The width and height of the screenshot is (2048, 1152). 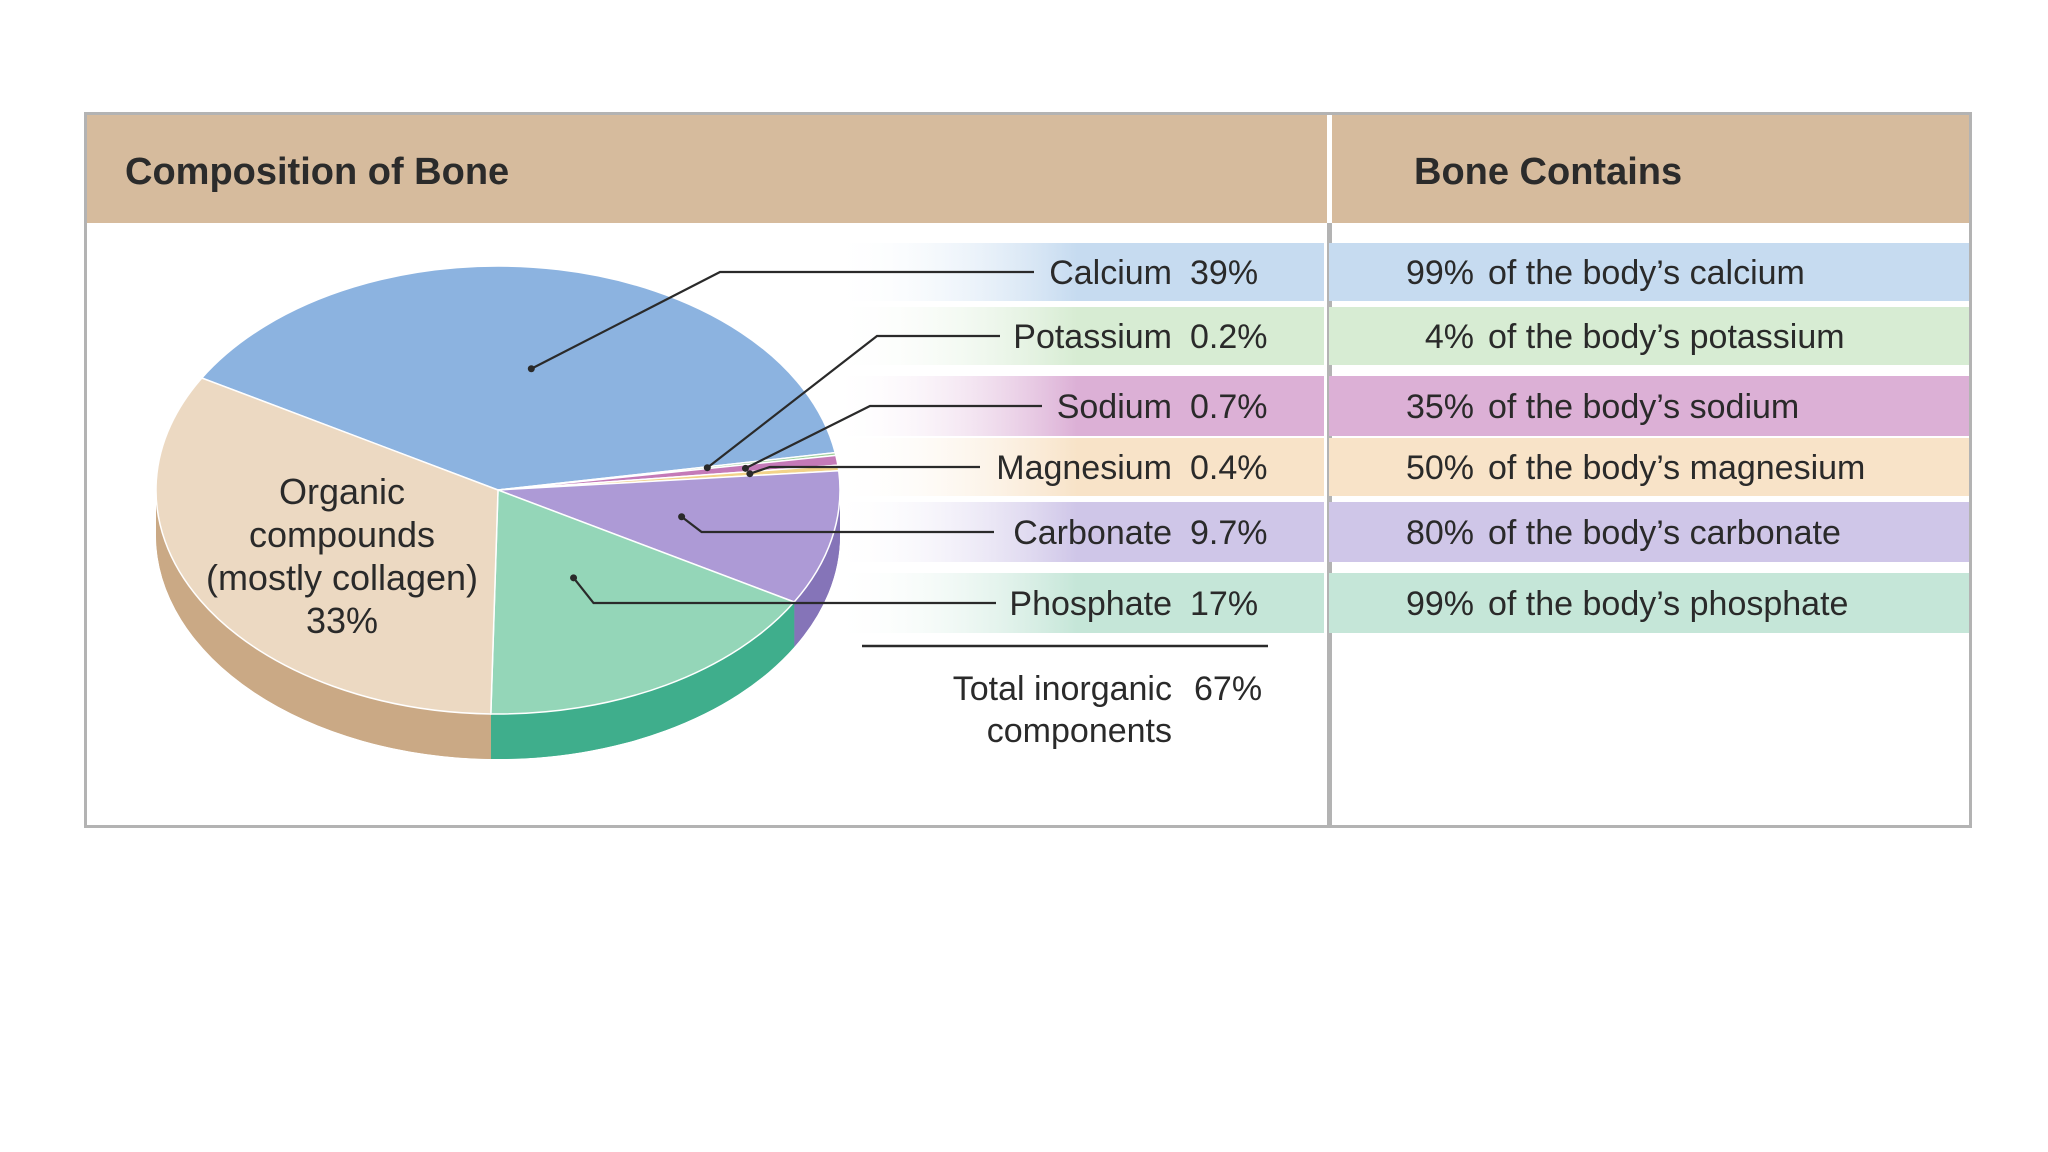 I want to click on contains-pct-phosphate: 99%, so click(x=1440, y=604).